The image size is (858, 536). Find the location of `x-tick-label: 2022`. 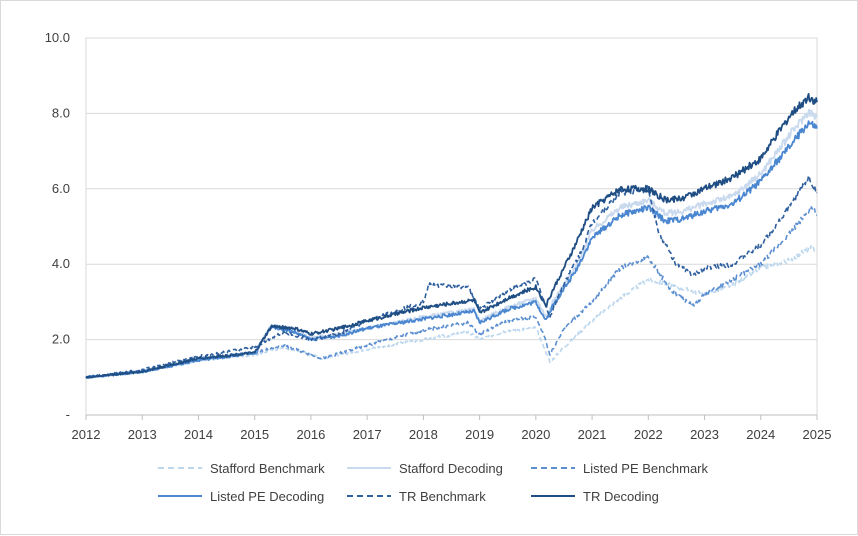

x-tick-label: 2022 is located at coordinates (648, 434).